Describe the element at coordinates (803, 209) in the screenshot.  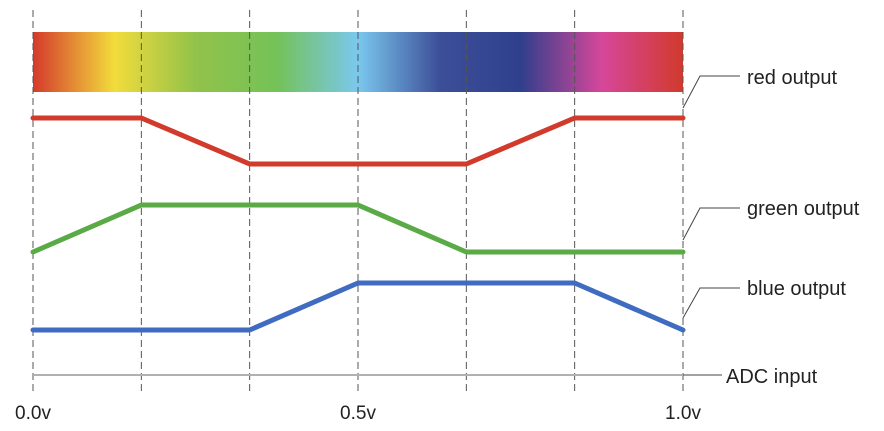
I see `green-output-label: green output` at that location.